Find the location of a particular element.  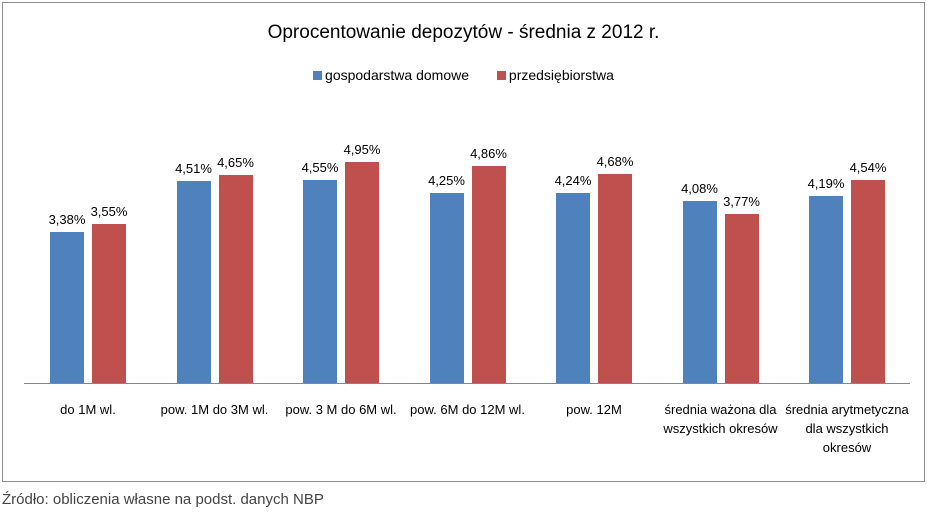

data-label: 4,19% is located at coordinates (826, 183).